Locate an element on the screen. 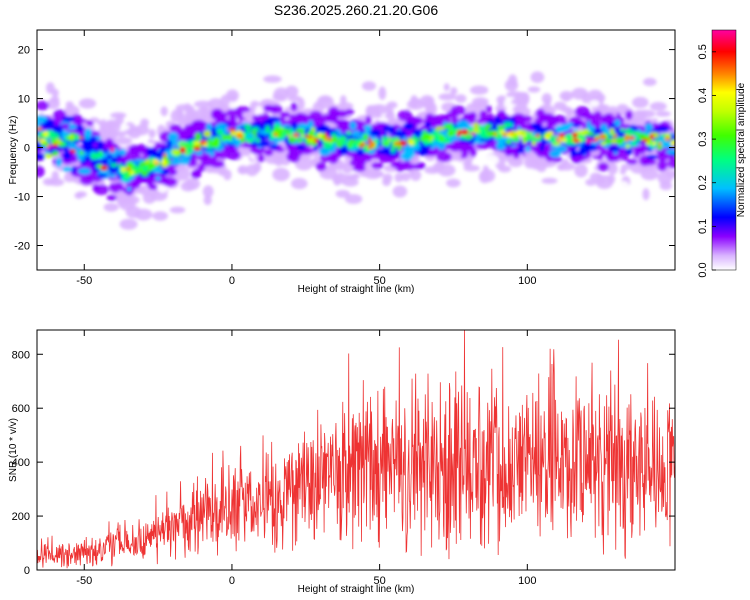 This screenshot has height=600, width=750. x-tick-label: 50 is located at coordinates (380, 581).